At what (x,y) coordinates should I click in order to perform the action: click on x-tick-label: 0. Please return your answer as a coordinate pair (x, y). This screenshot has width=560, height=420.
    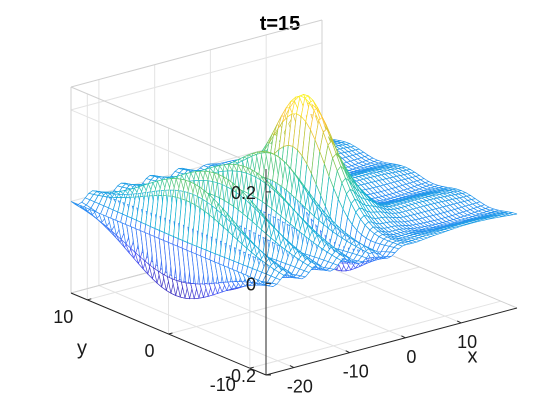
    Looking at the image, I should click on (411, 357).